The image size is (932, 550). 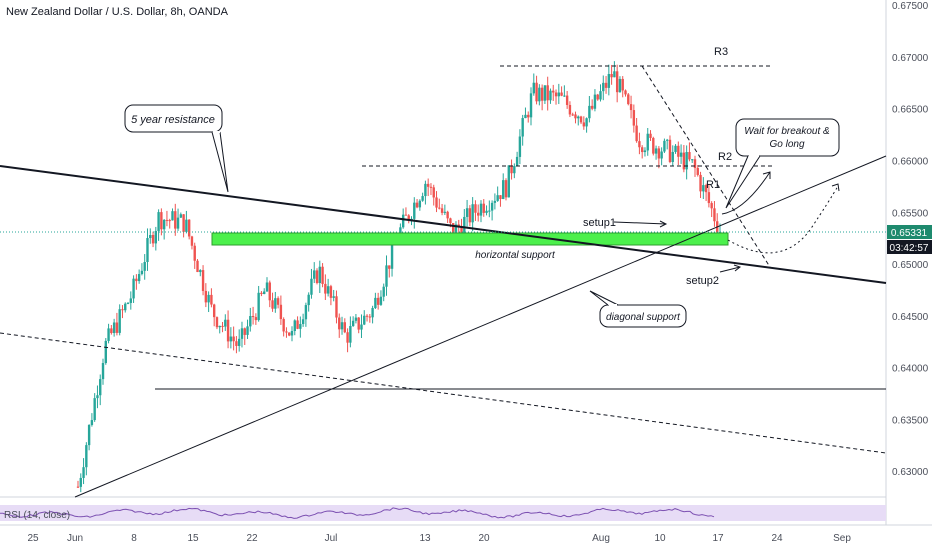 I want to click on horizontal-support-zone, so click(x=470, y=239).